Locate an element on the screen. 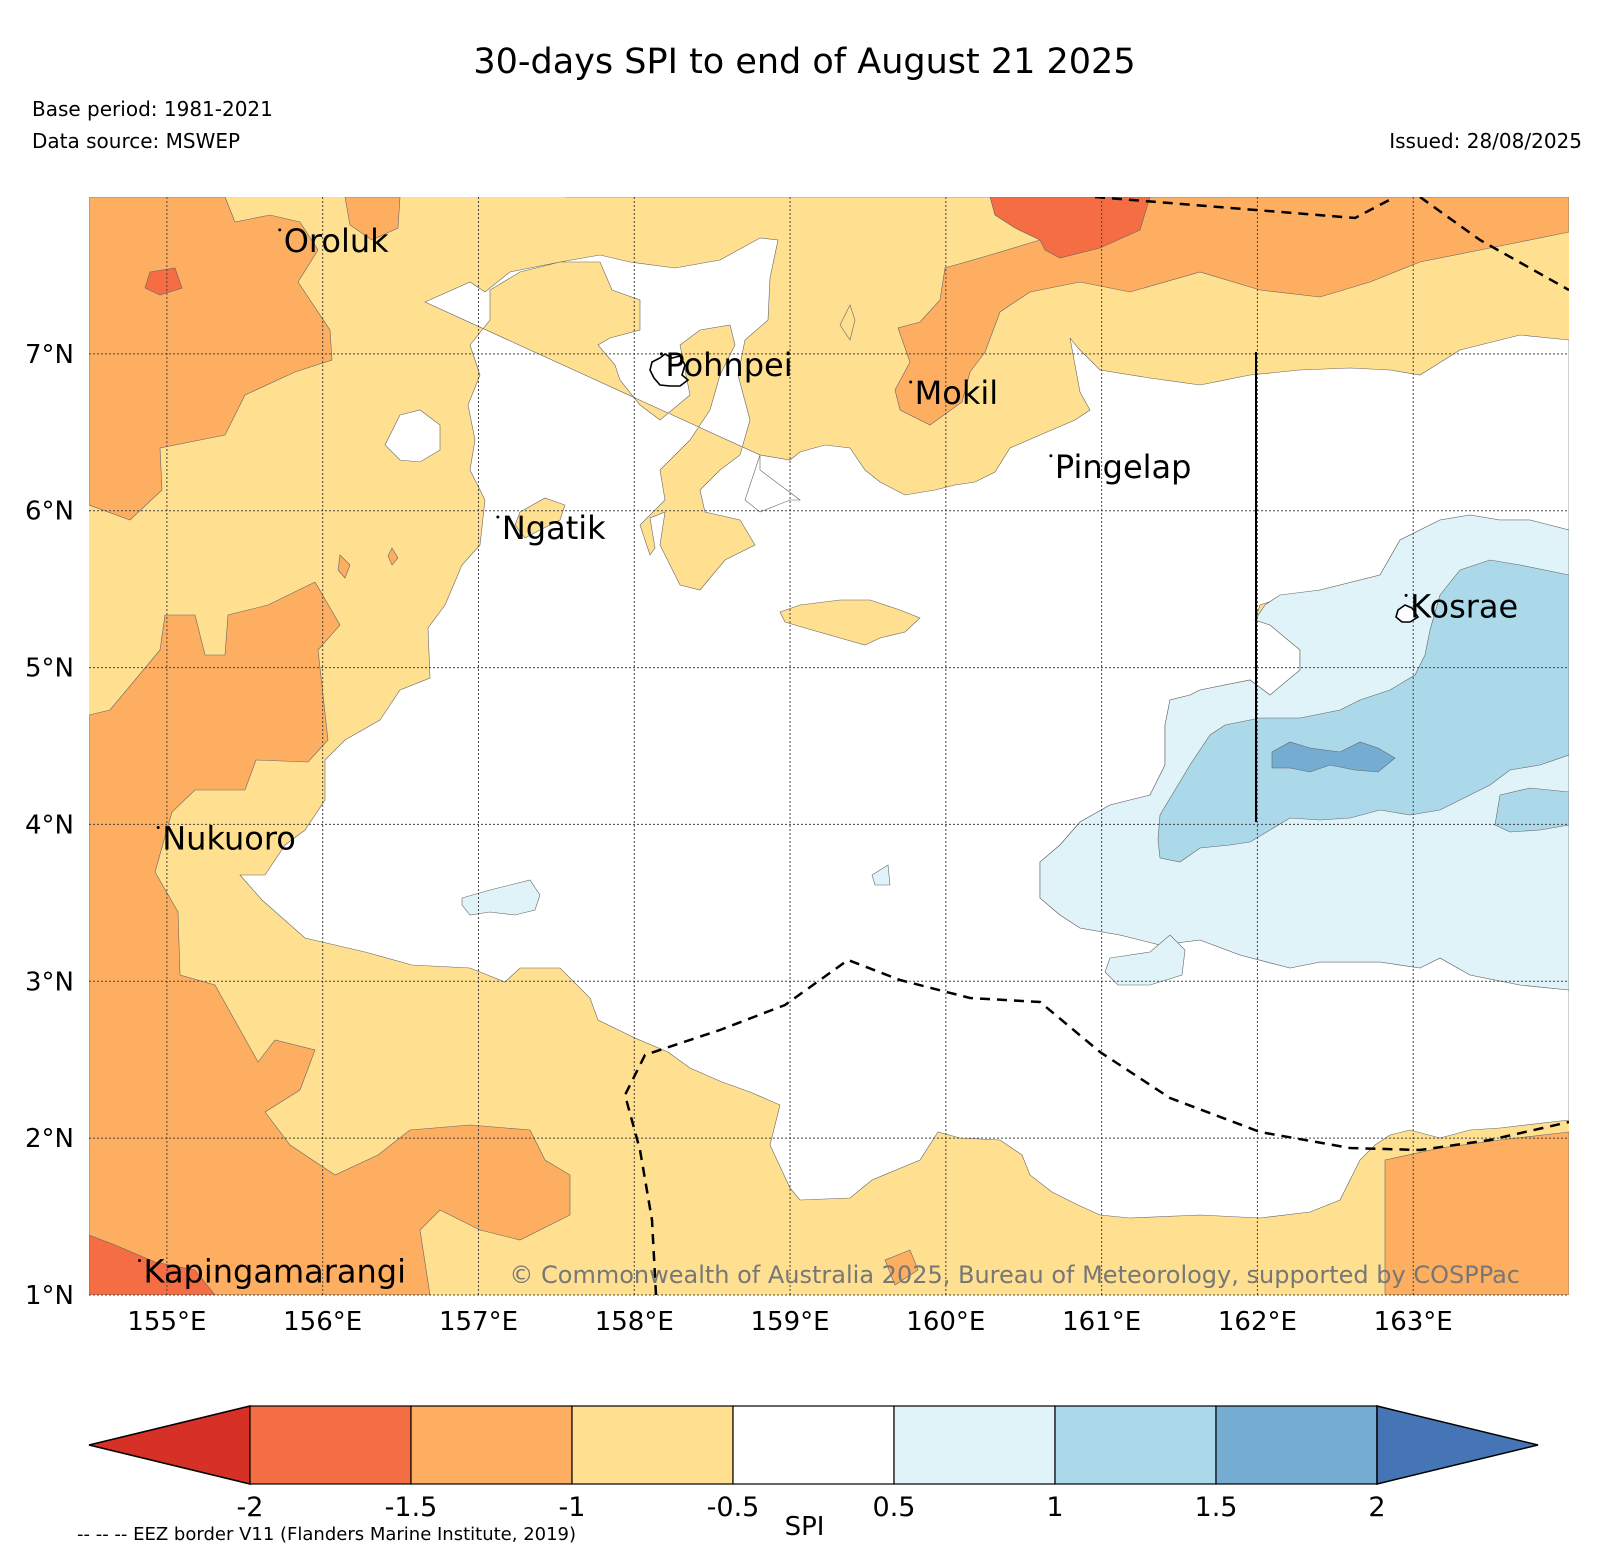 The height and width of the screenshot is (1563, 1609). place-label-pingelap: Pingelap is located at coordinates (1123, 467).